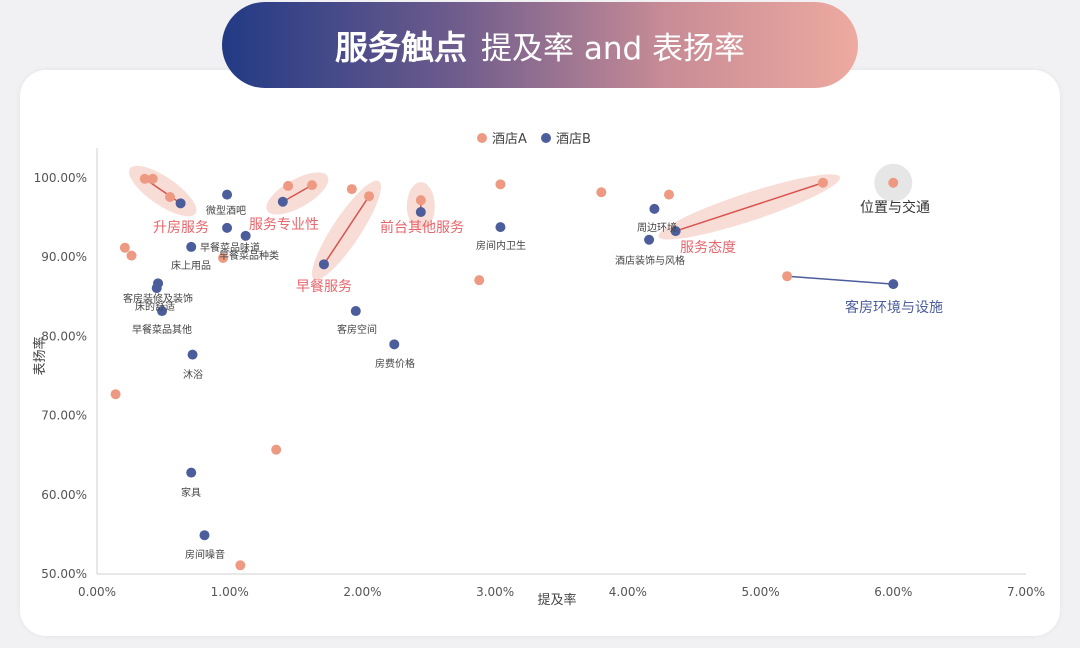  I want to click on title-main: 服务触点, so click(400, 47).